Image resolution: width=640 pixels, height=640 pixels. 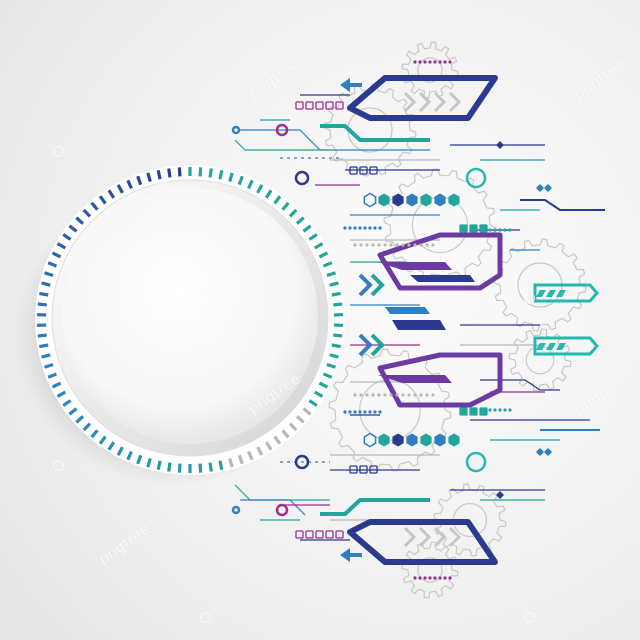 I want to click on gear-inner-ring, so click(x=430, y=70).